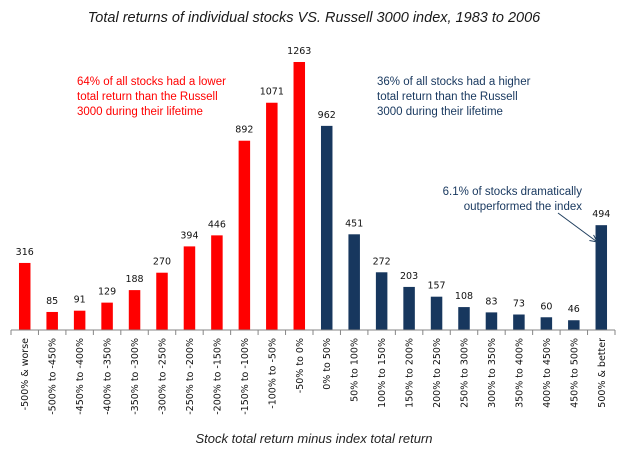 Image resolution: width=628 pixels, height=457 pixels. Describe the element at coordinates (491, 301) in the screenshot. I see `data-label: 83` at that location.